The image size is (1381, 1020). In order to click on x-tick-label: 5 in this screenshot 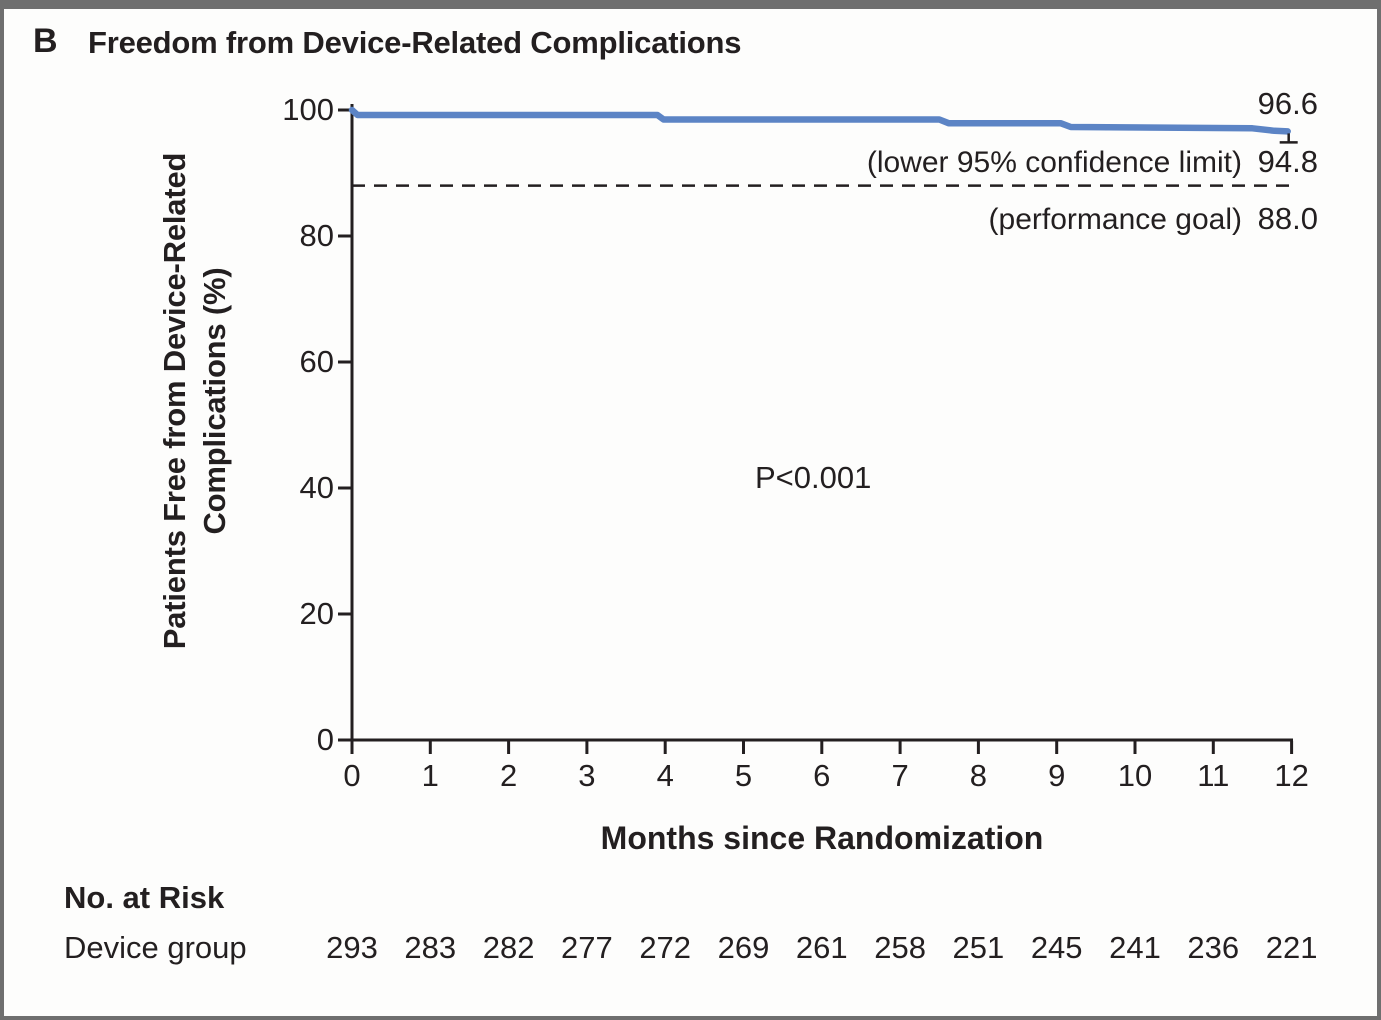, I will do `click(743, 775)`.